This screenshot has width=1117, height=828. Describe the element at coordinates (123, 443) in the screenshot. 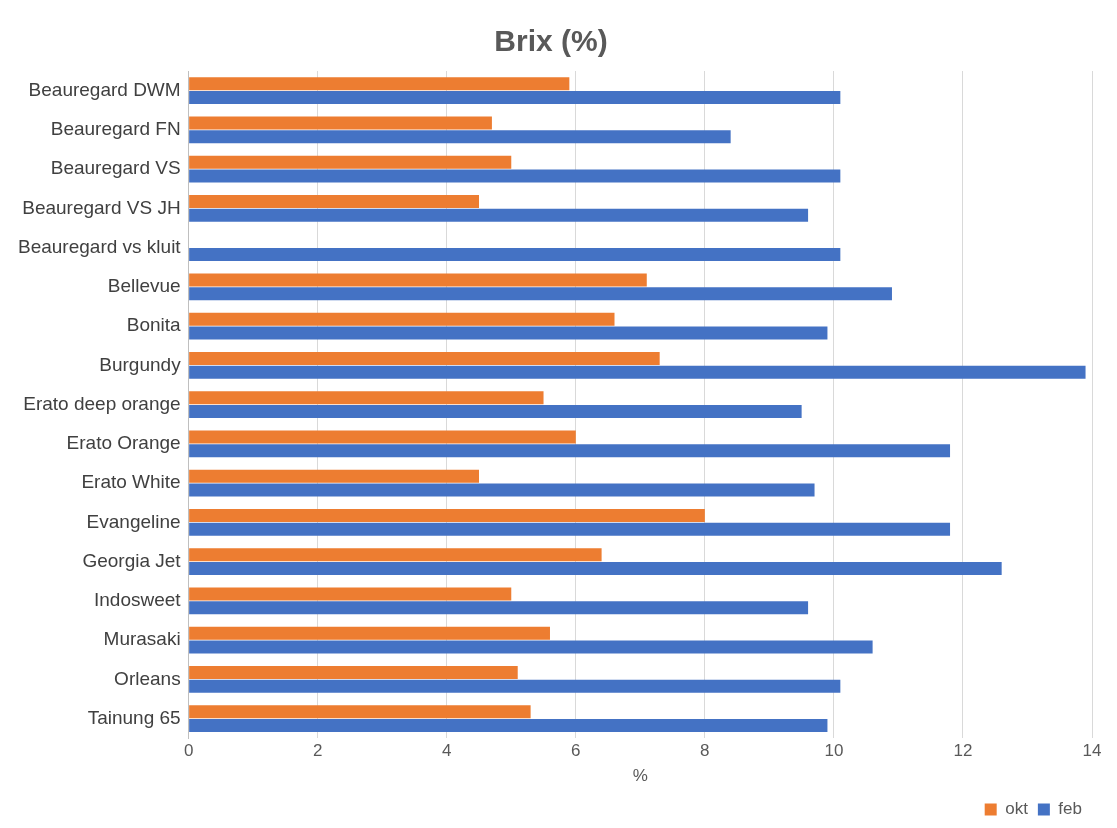

I see `y-tick-label: Erato Orange` at that location.